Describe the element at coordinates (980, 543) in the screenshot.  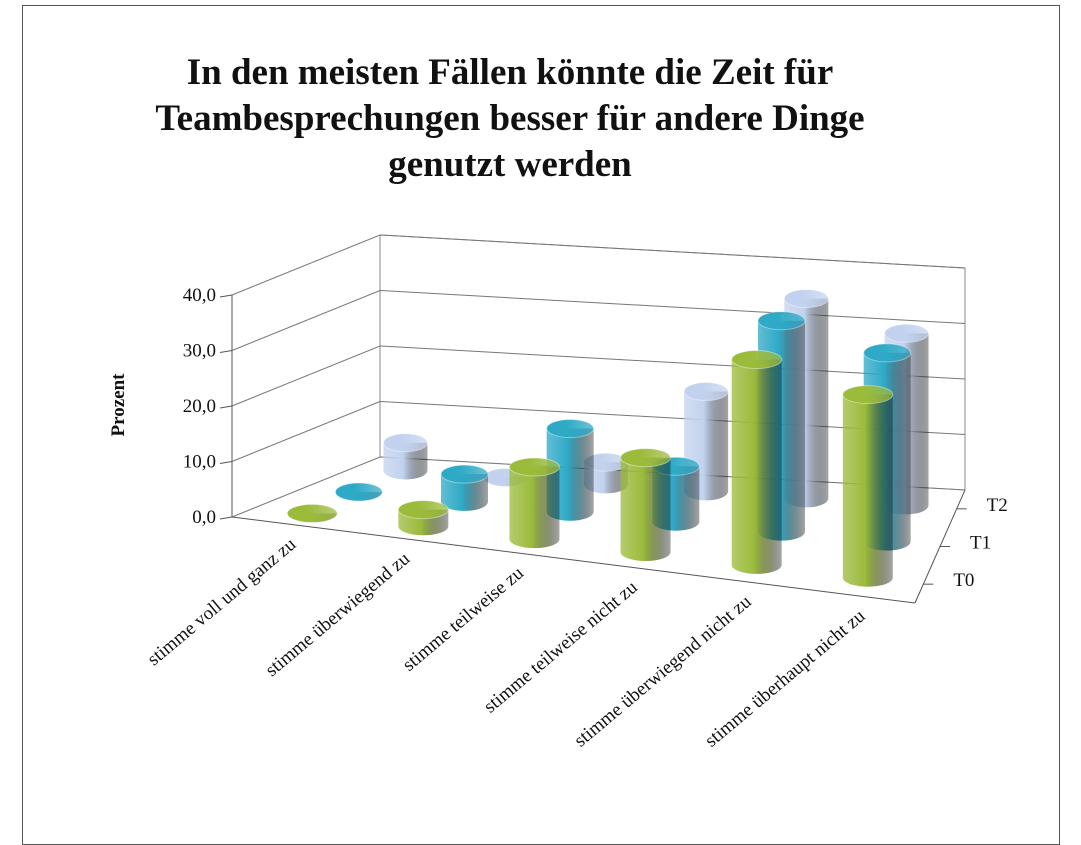
I see `legend-label: T1` at that location.